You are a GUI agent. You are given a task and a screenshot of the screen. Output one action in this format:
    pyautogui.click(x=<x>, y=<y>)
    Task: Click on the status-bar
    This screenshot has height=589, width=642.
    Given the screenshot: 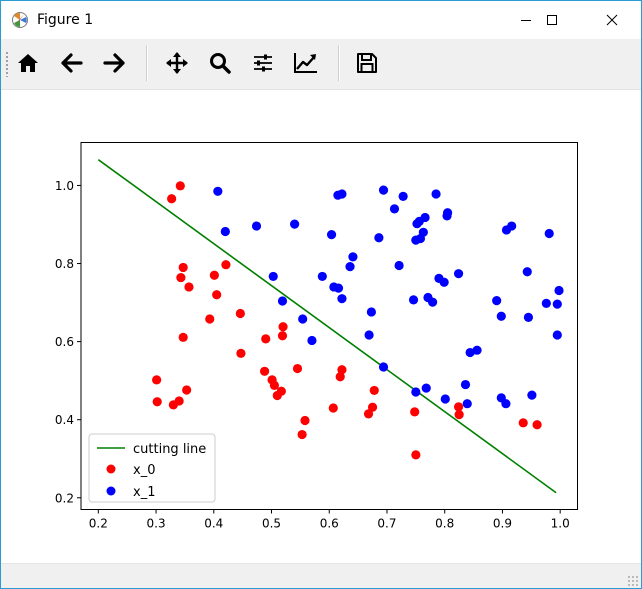 What is the action you would take?
    pyautogui.click(x=321, y=575)
    